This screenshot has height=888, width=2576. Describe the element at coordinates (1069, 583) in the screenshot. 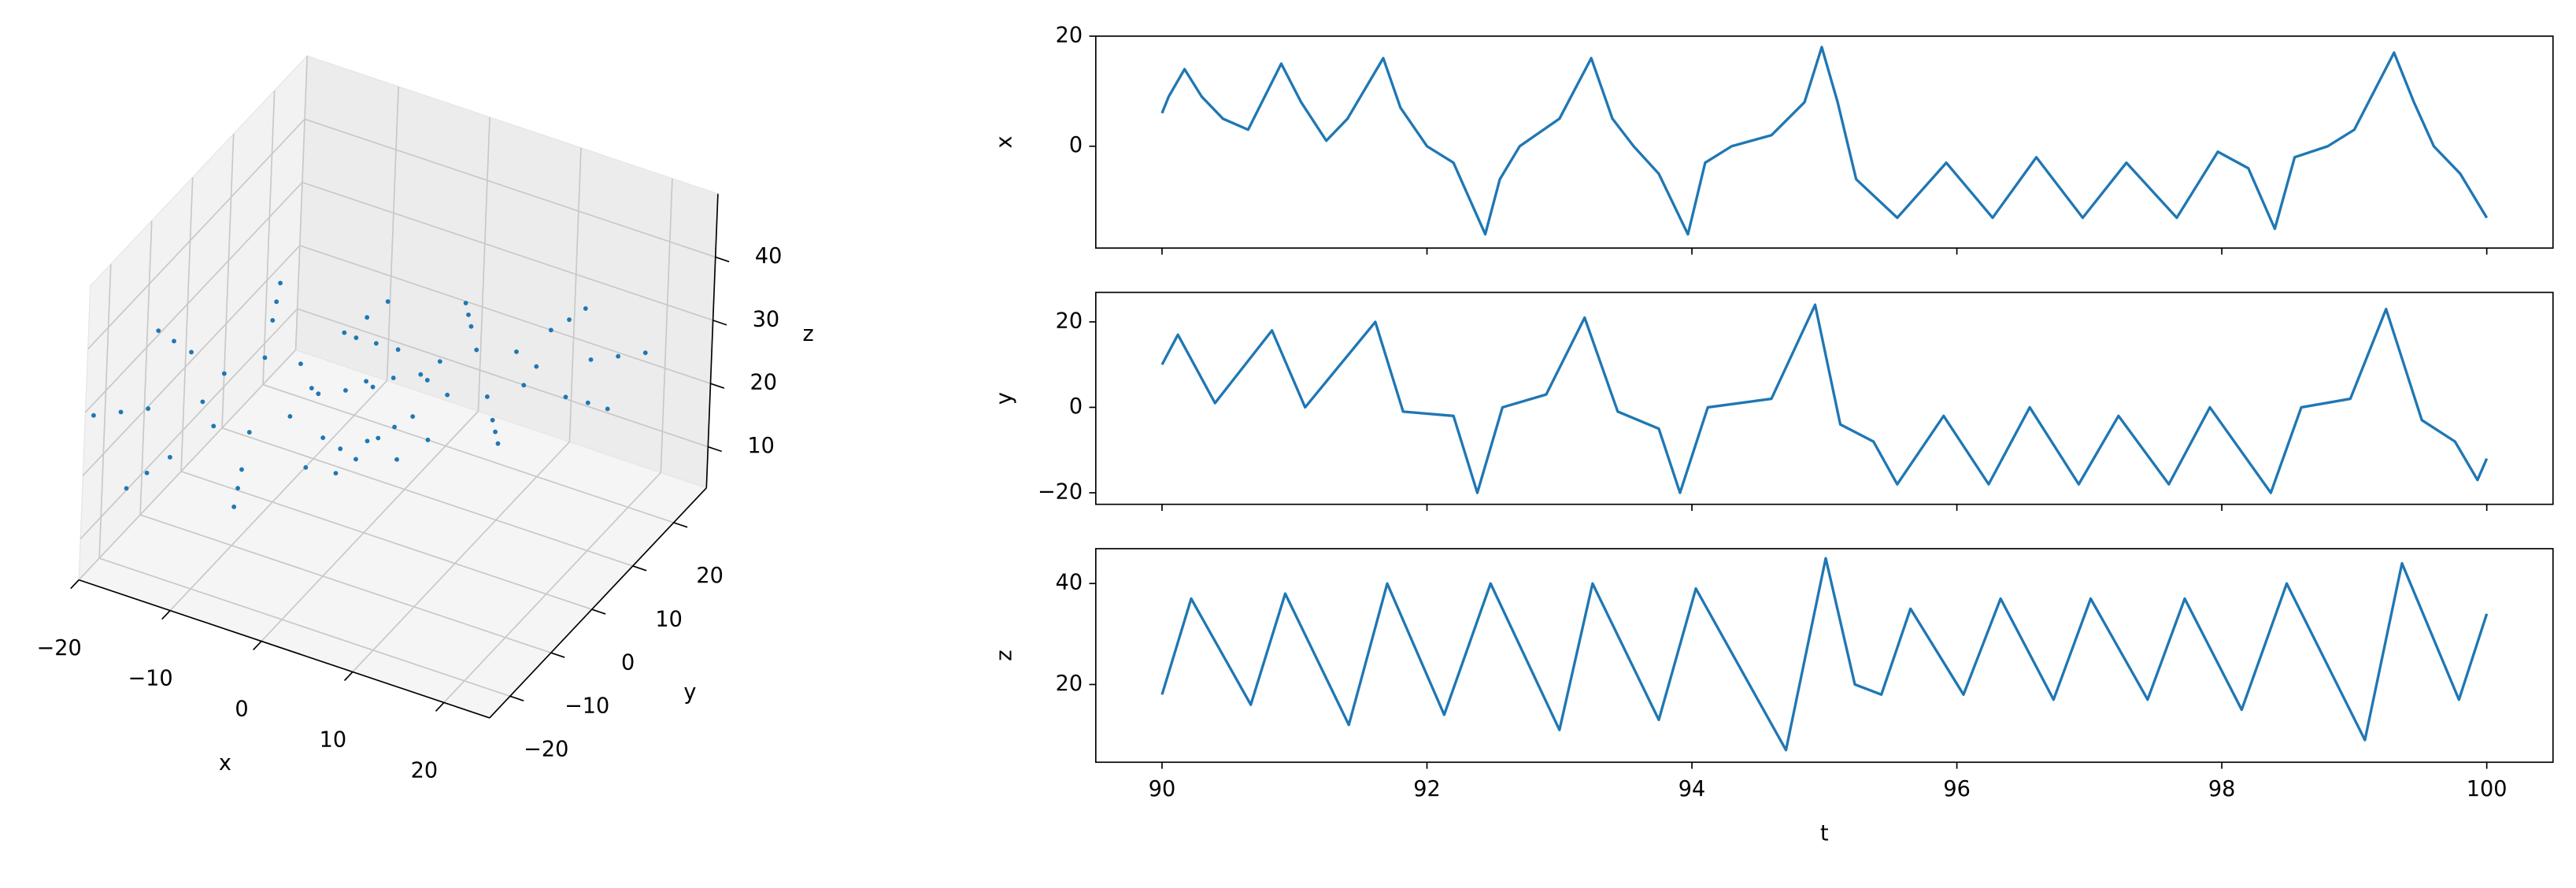

I see `y-tick-label: 40` at that location.